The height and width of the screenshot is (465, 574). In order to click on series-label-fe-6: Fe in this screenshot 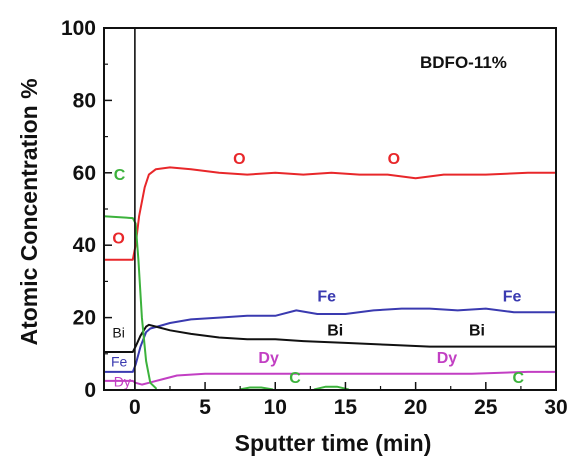, I will do `click(326, 296)`.